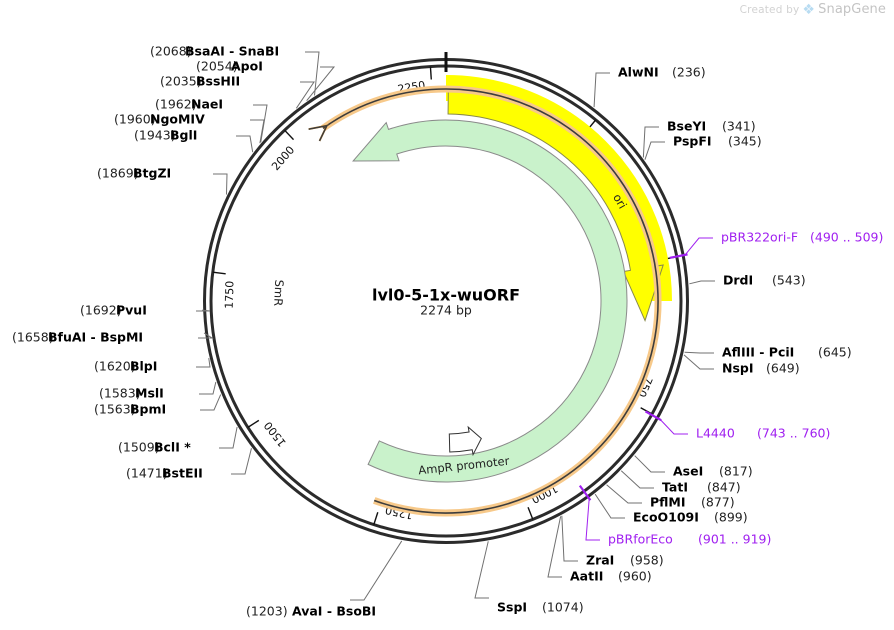 This screenshot has height=630, width=894. Describe the element at coordinates (793, 433) in the screenshot. I see `primer-range: (743 .. 760)` at that location.